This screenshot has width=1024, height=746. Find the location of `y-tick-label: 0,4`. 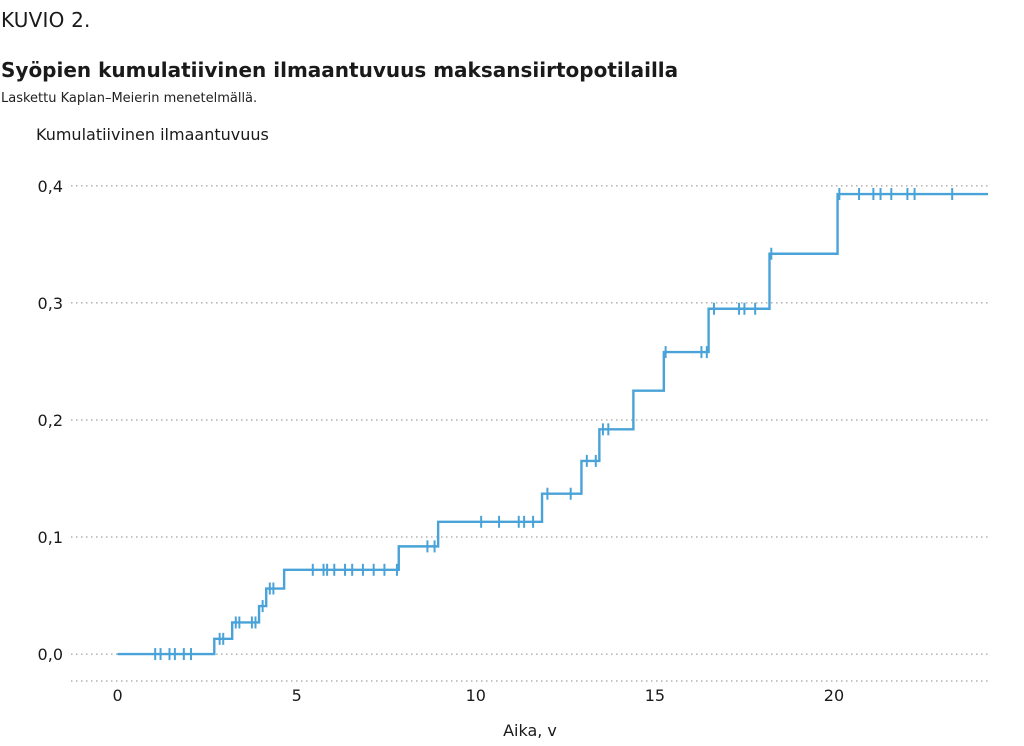

y-tick-label: 0,4 is located at coordinates (50, 186).